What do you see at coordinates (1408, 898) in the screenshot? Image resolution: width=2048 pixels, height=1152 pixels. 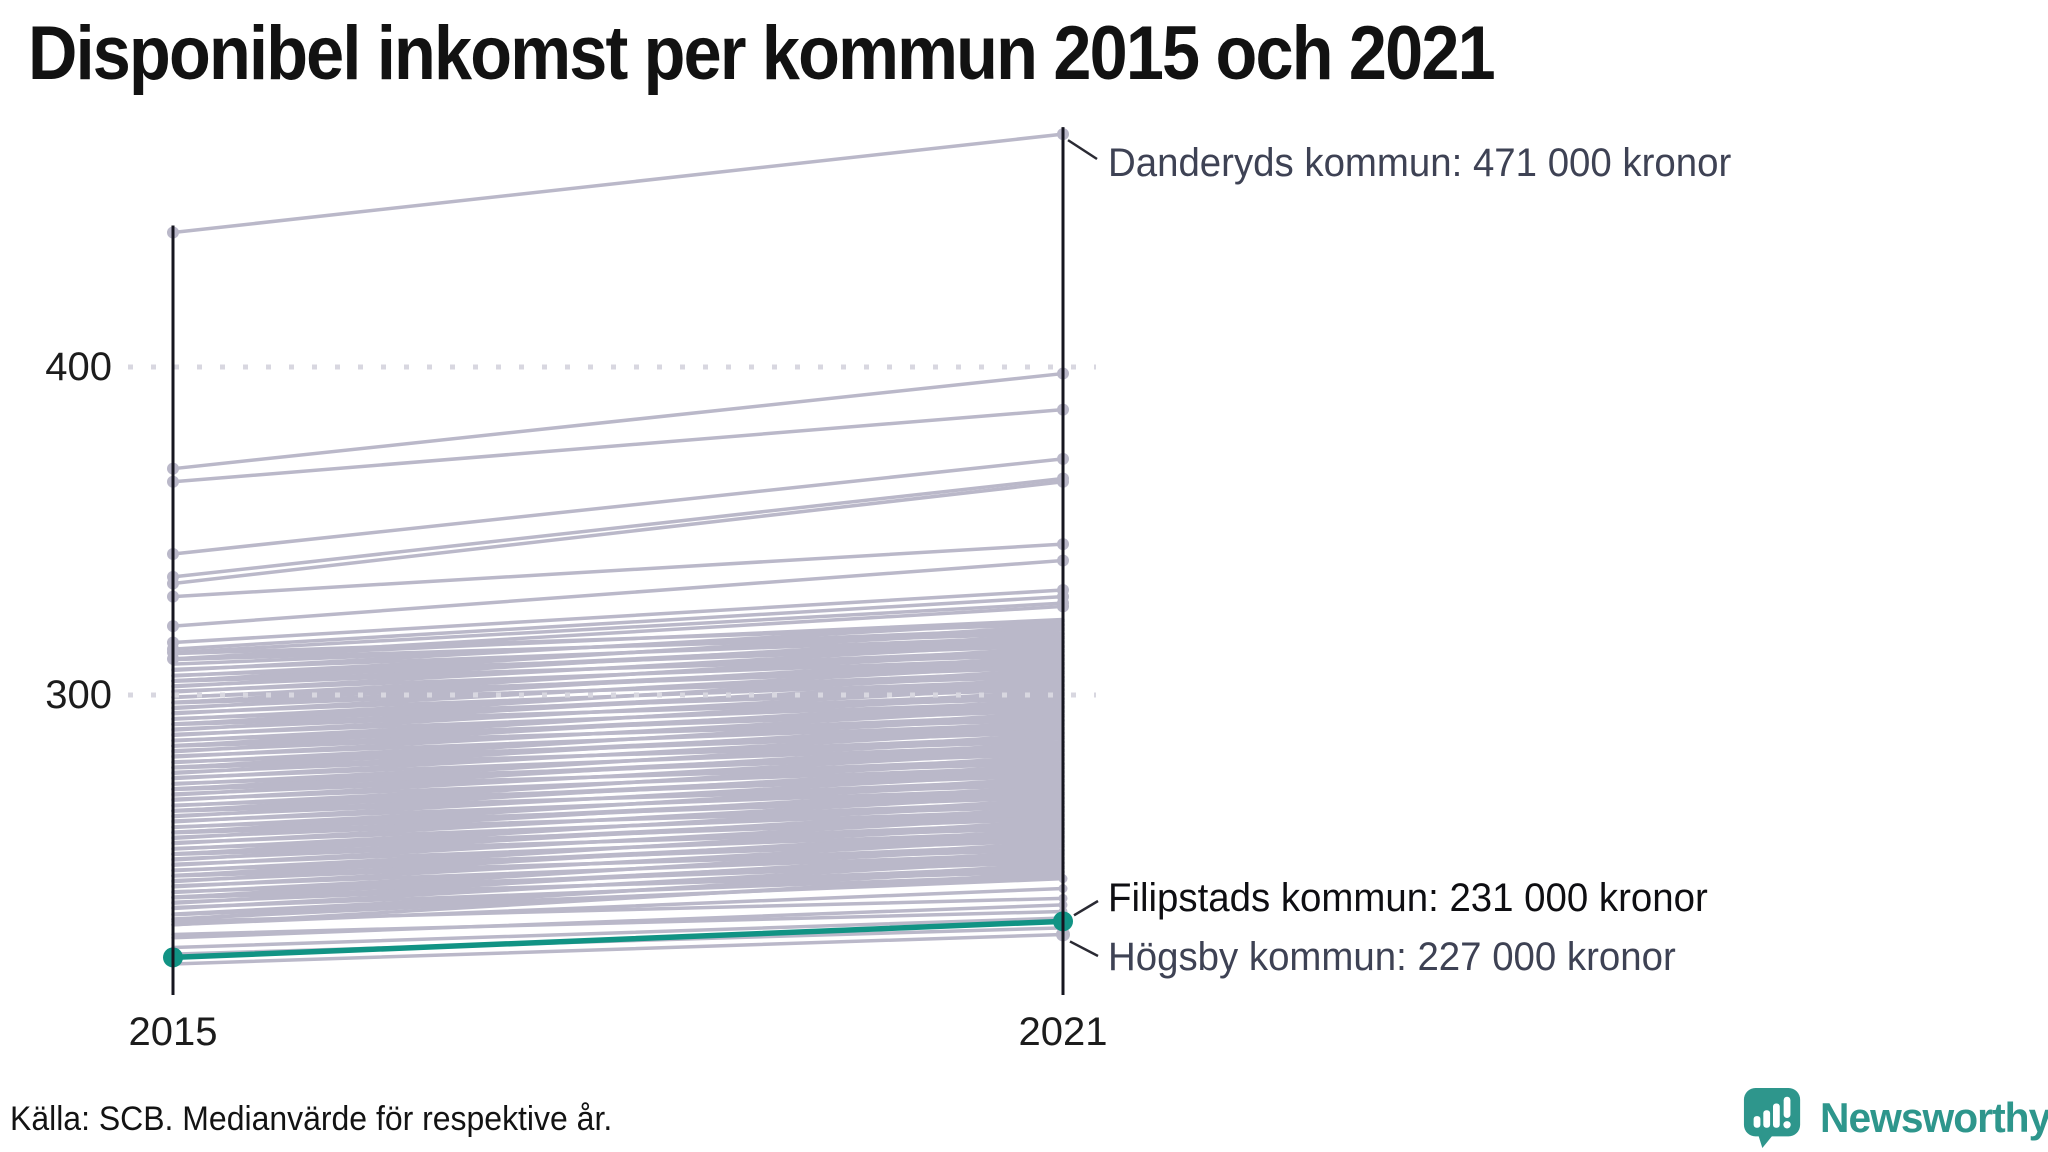 I see `annotation-filipstad: Filipstads kommun: 231 000 kronor` at bounding box center [1408, 898].